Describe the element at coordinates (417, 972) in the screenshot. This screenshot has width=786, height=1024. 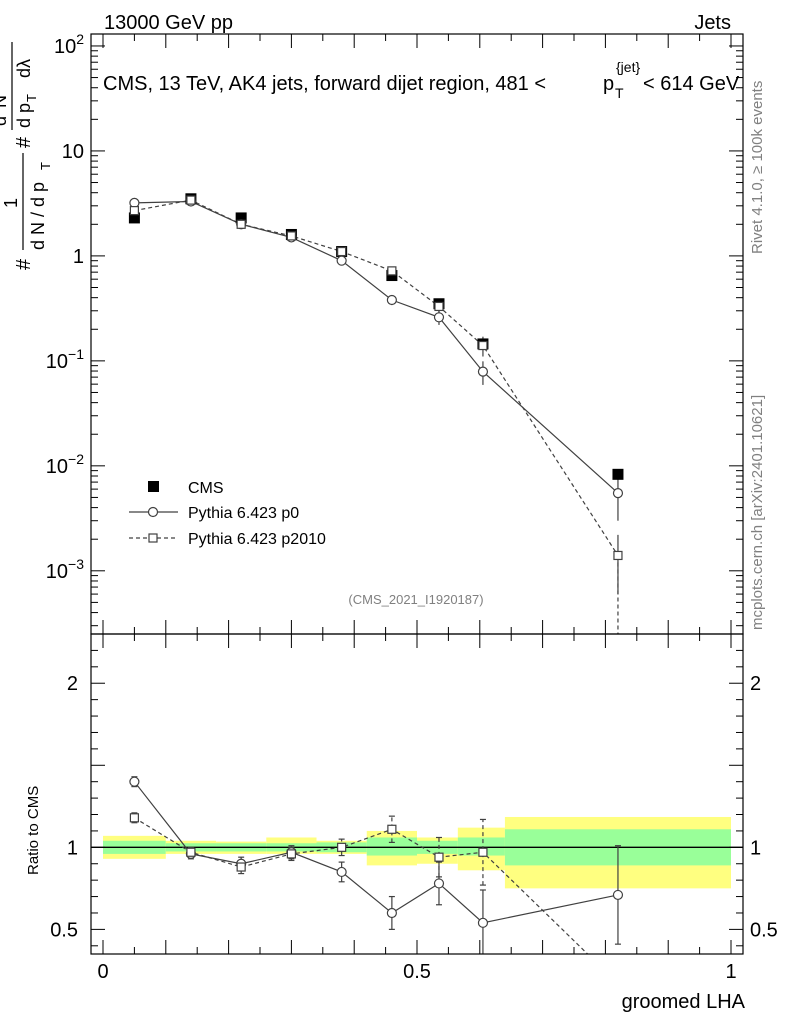
I see `x-tick-label: 0.5` at that location.